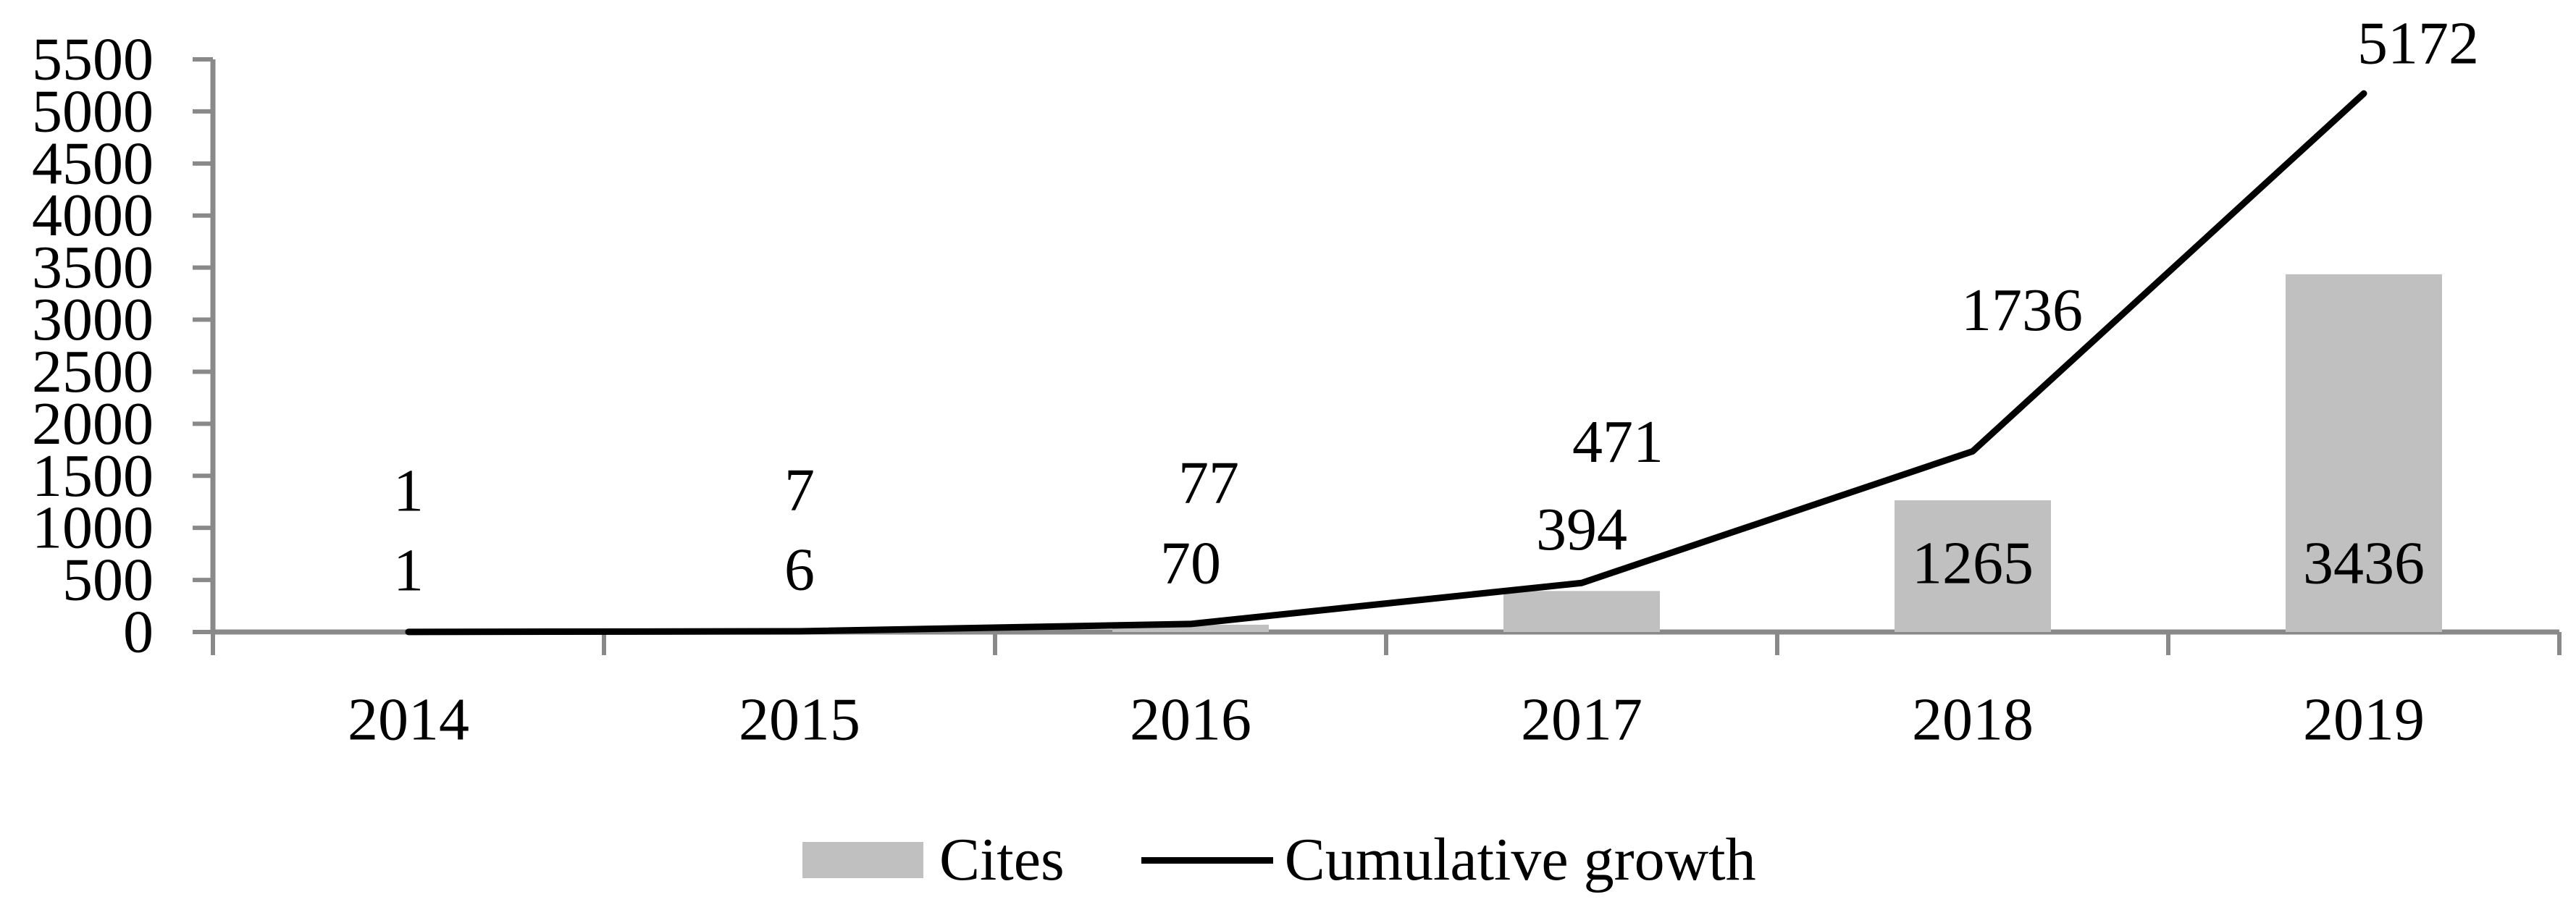  I want to click on line-data-label: 7, so click(799, 490).